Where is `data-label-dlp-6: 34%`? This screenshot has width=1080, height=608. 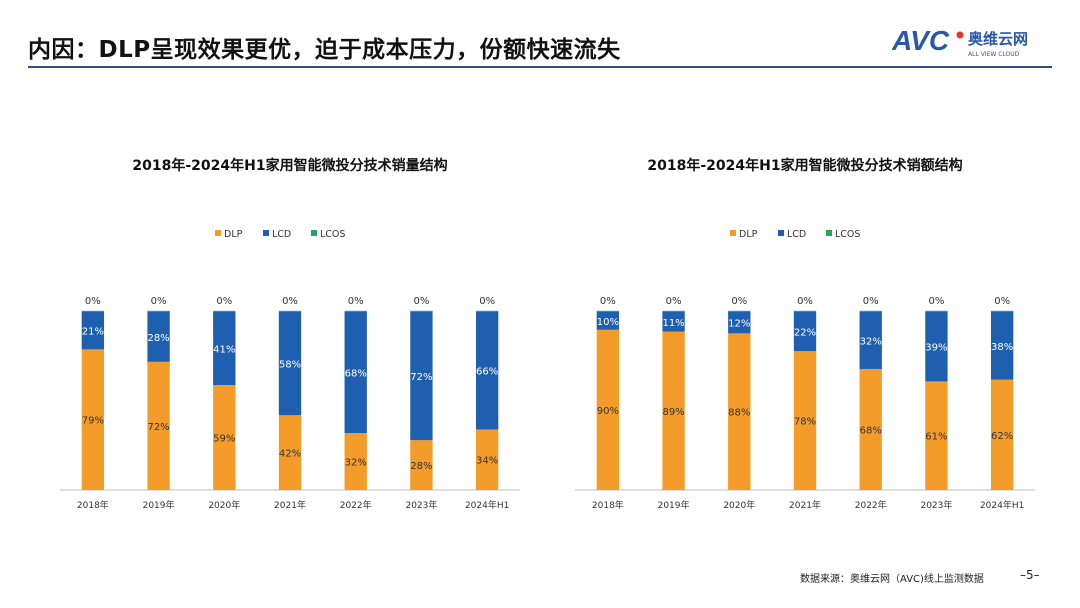 data-label-dlp-6: 34% is located at coordinates (487, 461).